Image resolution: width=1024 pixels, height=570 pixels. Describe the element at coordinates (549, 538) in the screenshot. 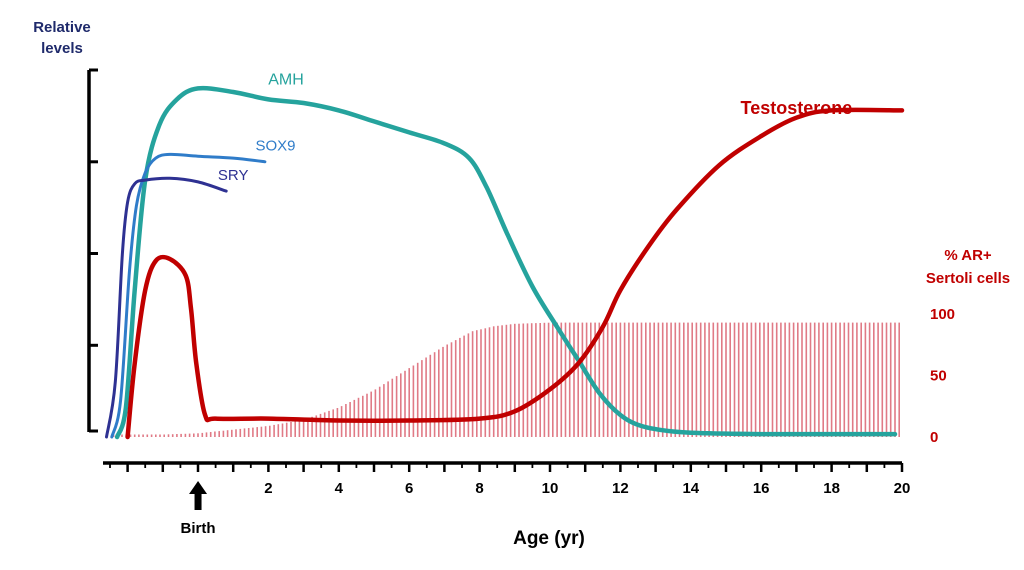

I see `x-axis-label: Age (yr)` at that location.